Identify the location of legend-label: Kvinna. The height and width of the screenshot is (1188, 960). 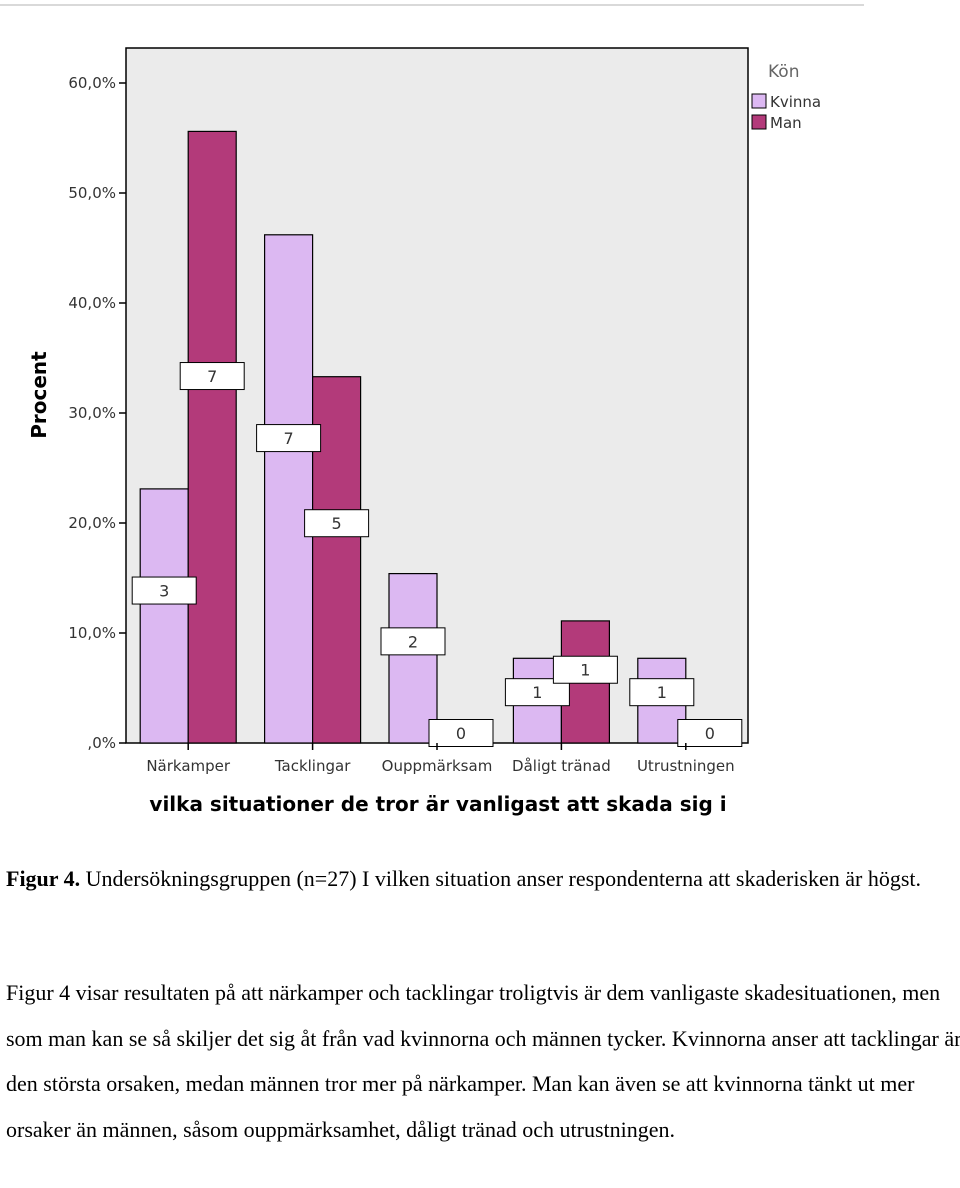
(795, 102).